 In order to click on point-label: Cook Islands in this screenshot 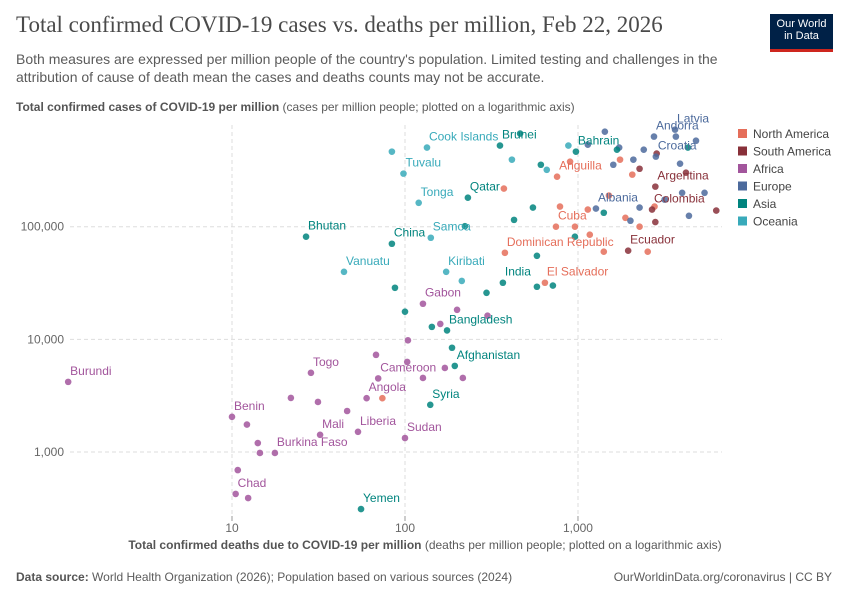, I will do `click(463, 137)`.